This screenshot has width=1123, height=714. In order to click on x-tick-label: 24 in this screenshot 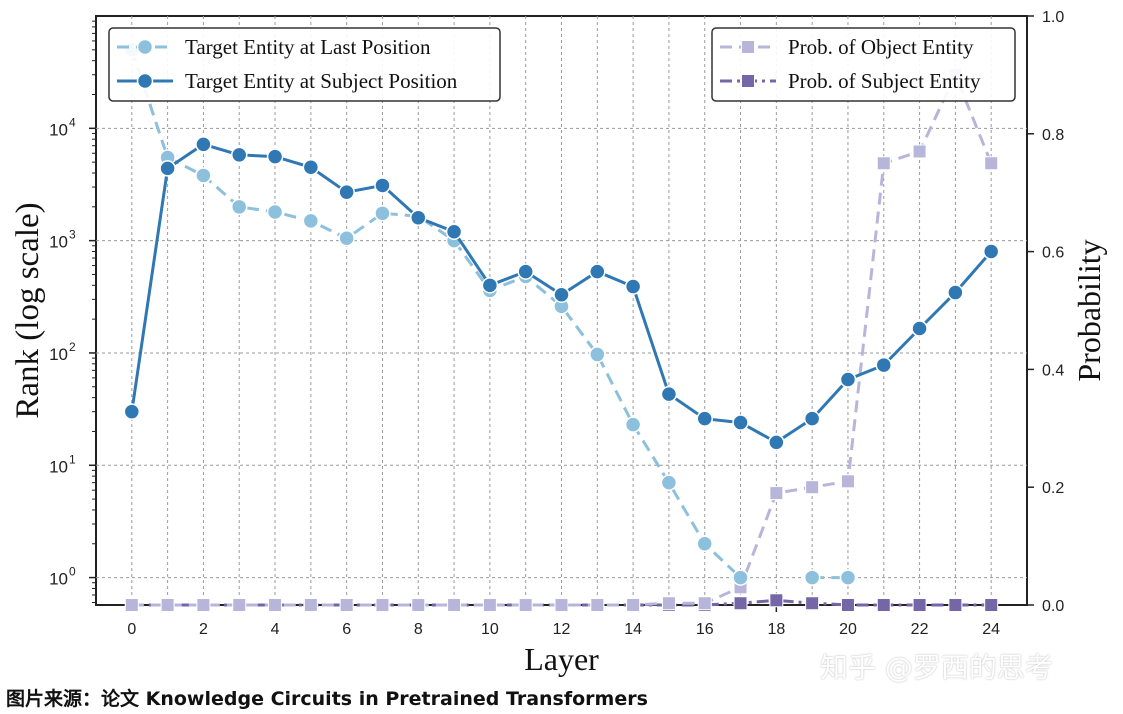, I will do `click(991, 629)`.